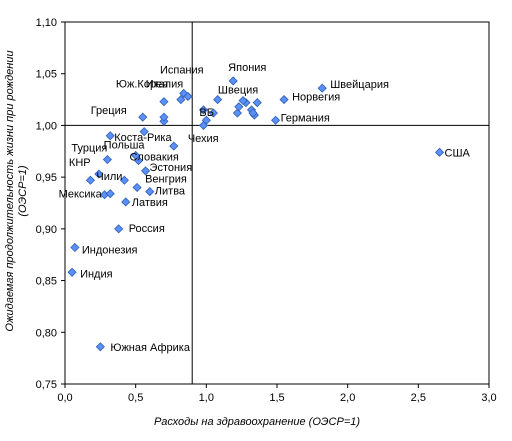 The width and height of the screenshot is (512, 441). What do you see at coordinates (488, 398) in the screenshot?
I see `x-tick-label: 3,0` at bounding box center [488, 398].